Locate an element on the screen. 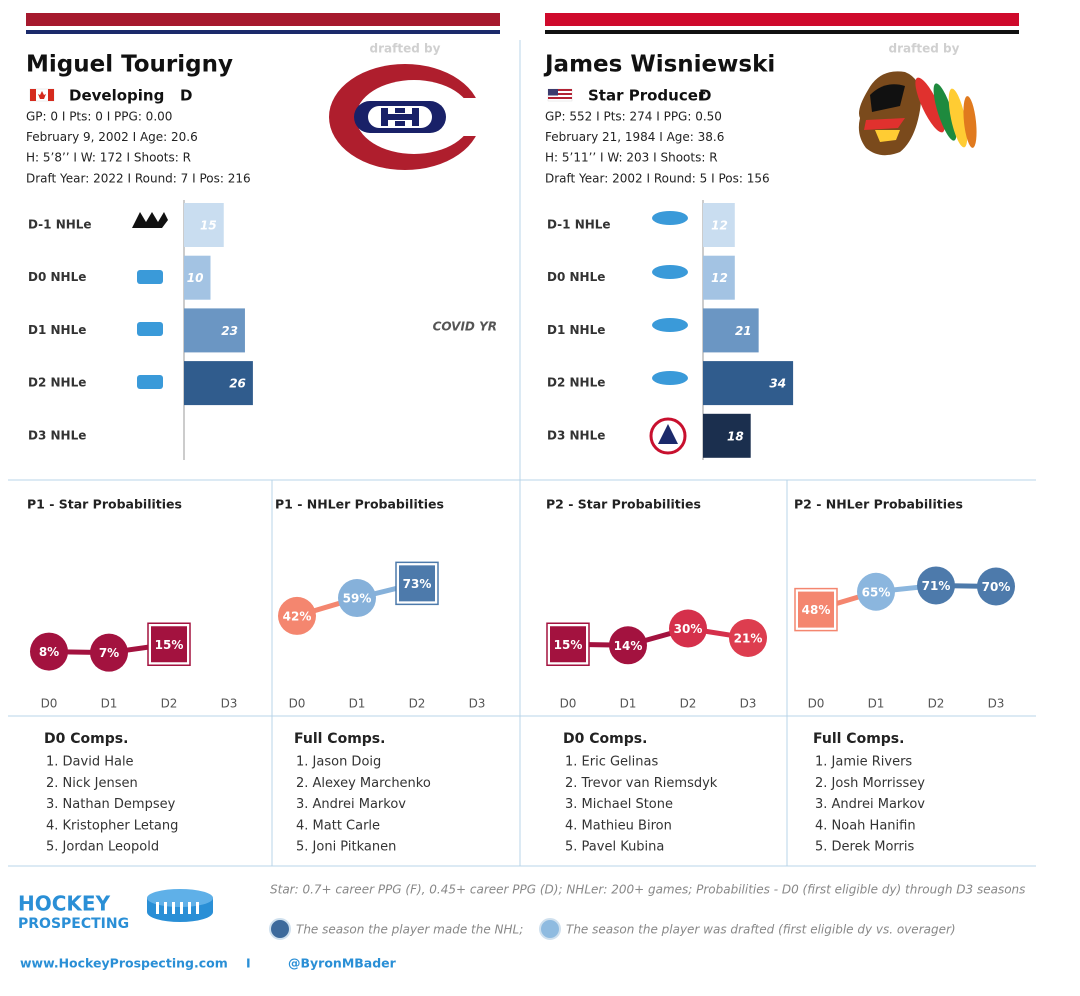 The width and height of the screenshot is (1080, 996). comps-item: 1. David Hale is located at coordinates (90, 762).